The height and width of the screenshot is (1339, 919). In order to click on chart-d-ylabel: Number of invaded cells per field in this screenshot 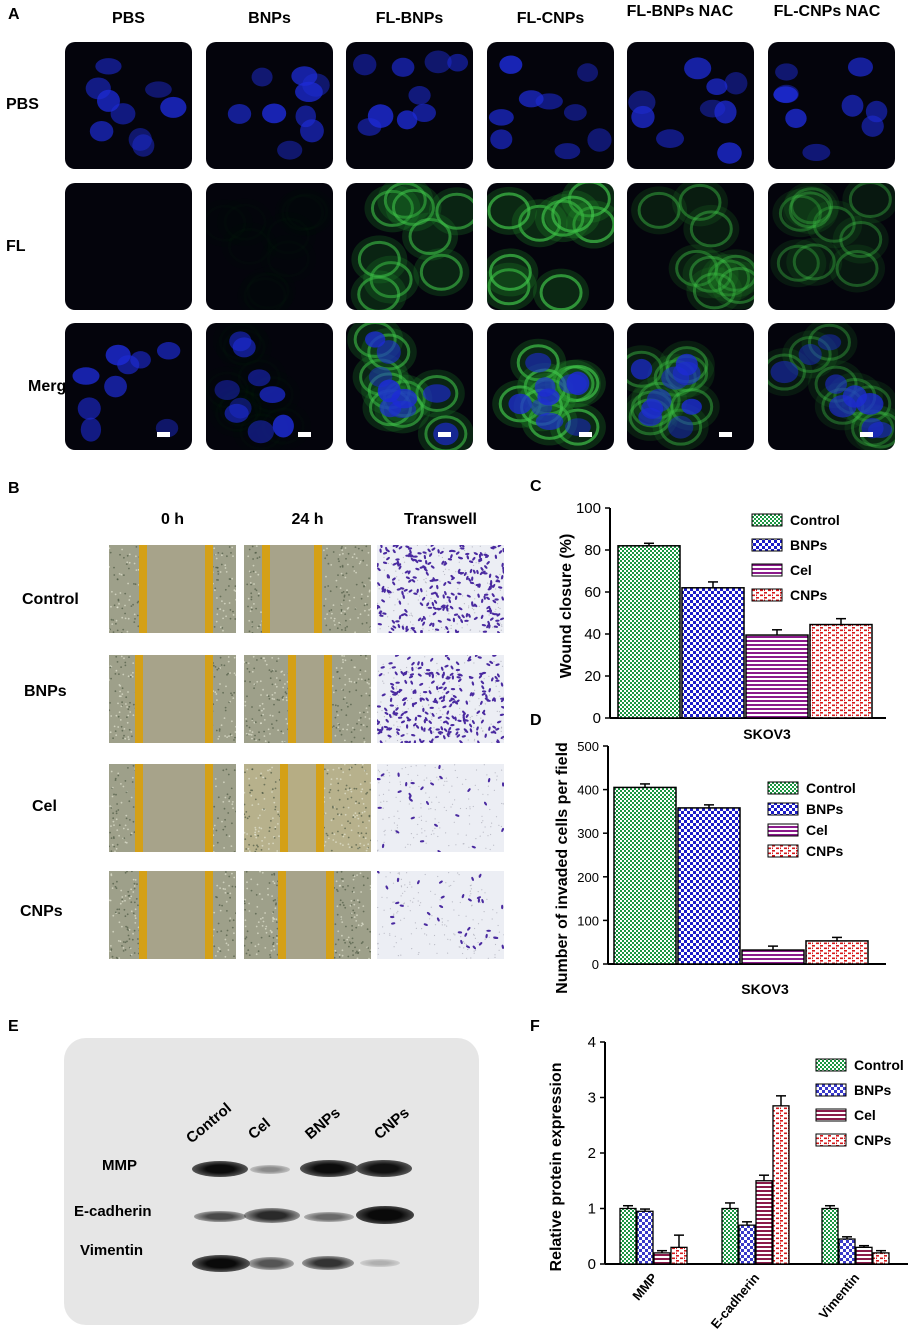, I will do `click(562, 868)`.